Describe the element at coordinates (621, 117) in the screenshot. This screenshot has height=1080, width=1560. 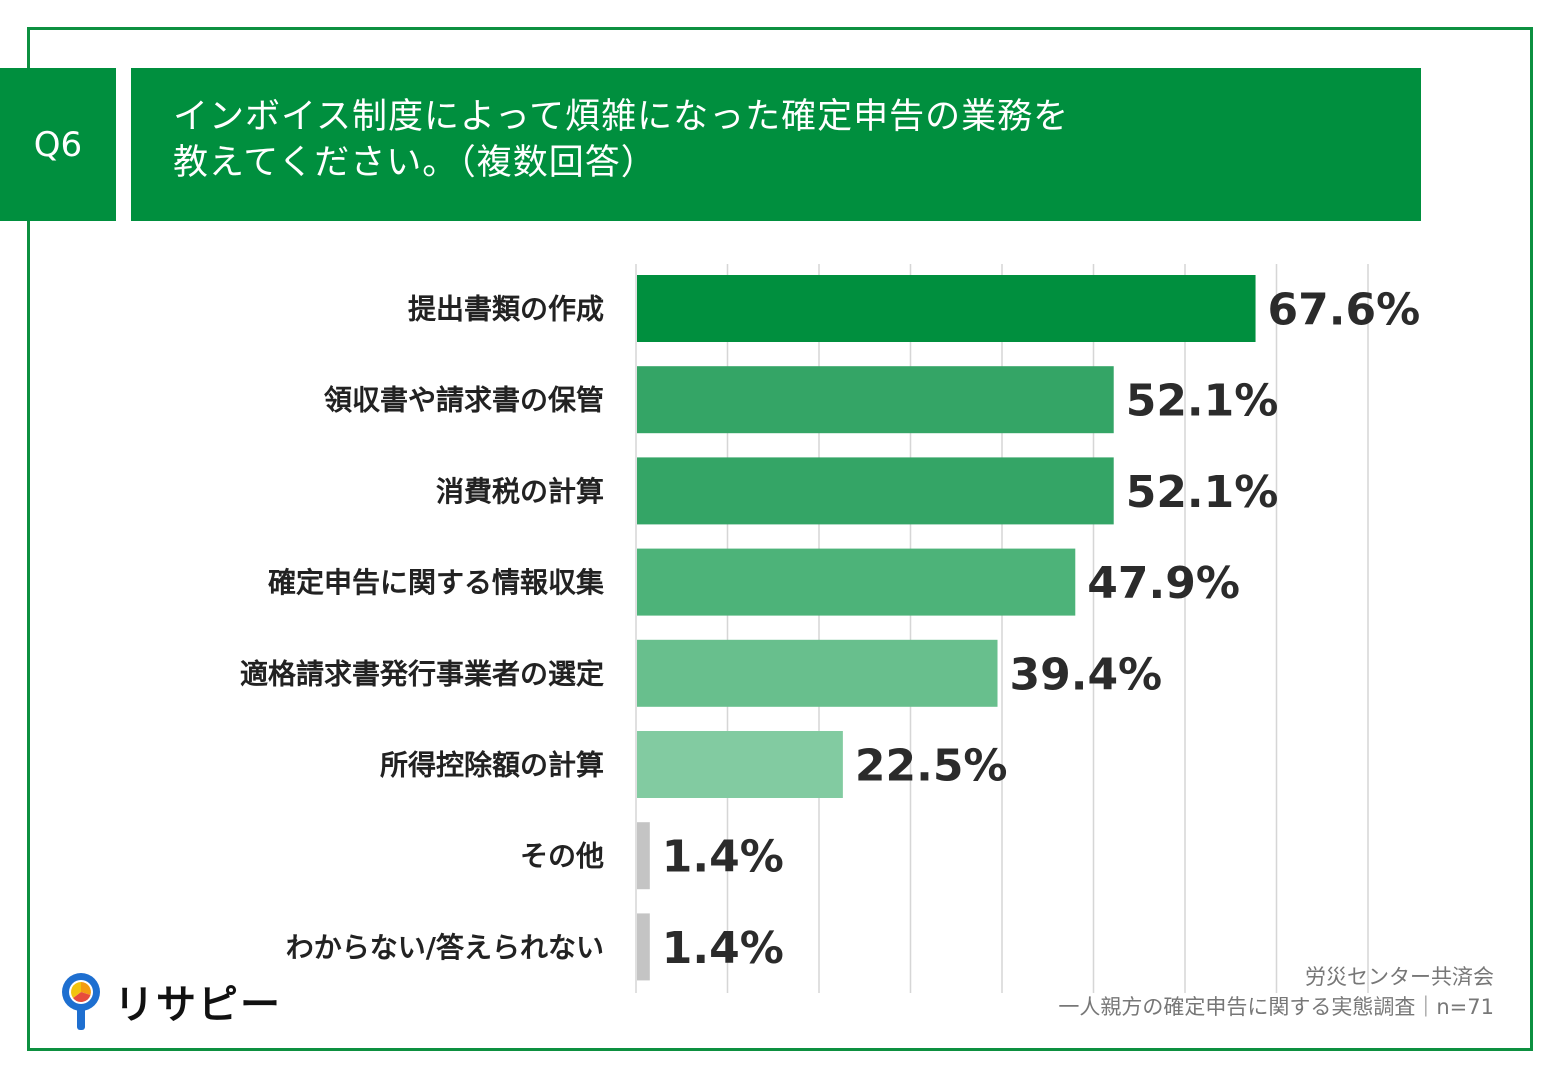
I see `question-title-line-1: インボイス制度によって煩雑になった確定申告の業務を` at that location.